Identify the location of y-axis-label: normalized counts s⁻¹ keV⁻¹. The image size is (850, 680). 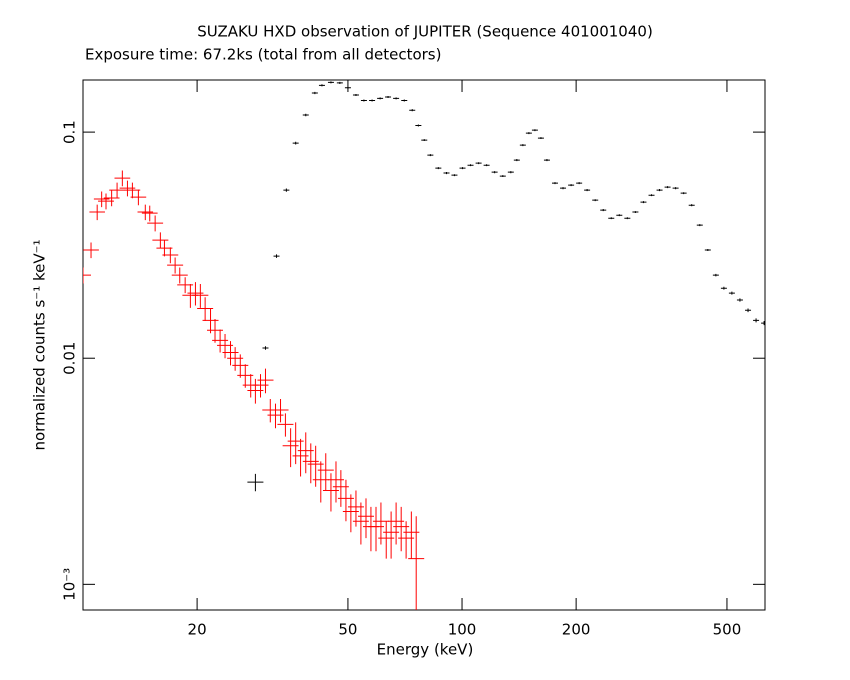
(40, 344).